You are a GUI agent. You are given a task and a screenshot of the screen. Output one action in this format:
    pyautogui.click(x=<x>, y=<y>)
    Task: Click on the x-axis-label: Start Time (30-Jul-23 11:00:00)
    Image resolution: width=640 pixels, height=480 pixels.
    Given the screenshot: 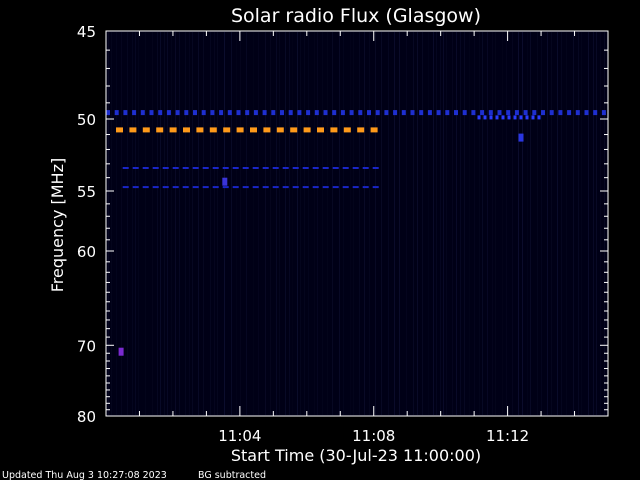 What is the action you would take?
    pyautogui.click(x=356, y=455)
    